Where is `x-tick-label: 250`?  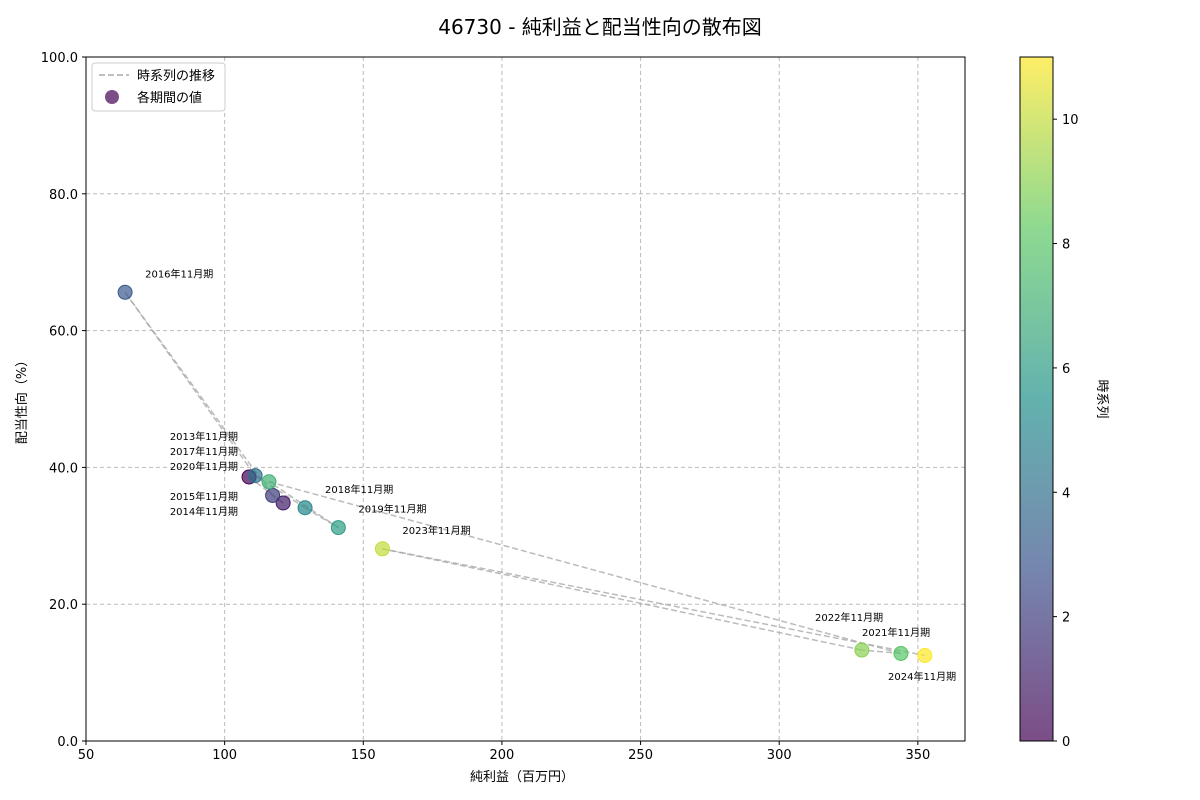
x-tick-label: 250 is located at coordinates (640, 755).